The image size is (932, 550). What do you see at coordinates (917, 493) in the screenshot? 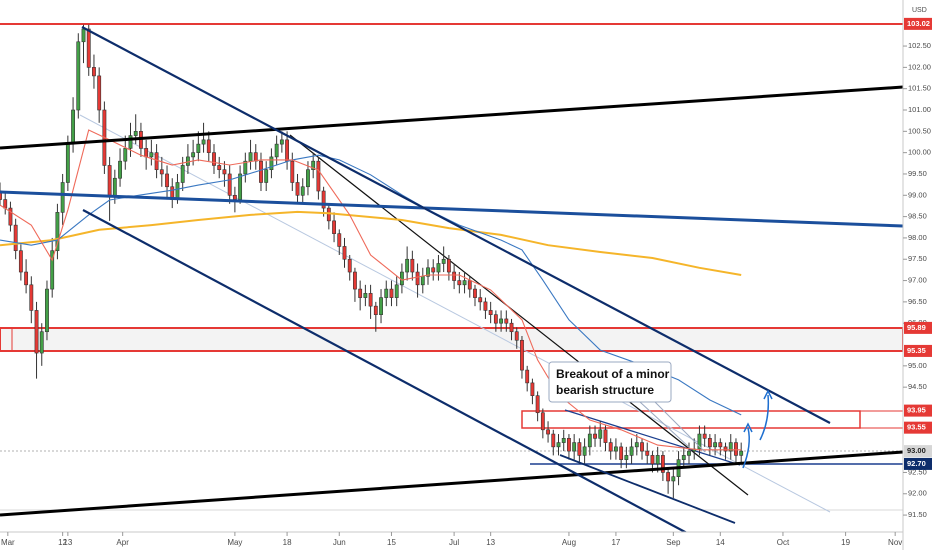
I see `y-tick-label: 92.00` at bounding box center [917, 493].